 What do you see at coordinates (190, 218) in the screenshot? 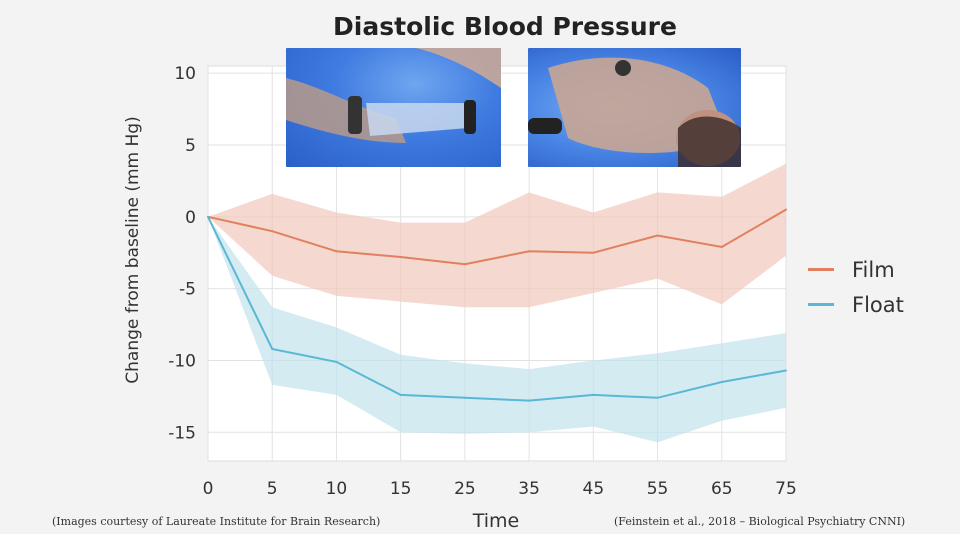
I see `y-tick-label: 0` at bounding box center [190, 218].